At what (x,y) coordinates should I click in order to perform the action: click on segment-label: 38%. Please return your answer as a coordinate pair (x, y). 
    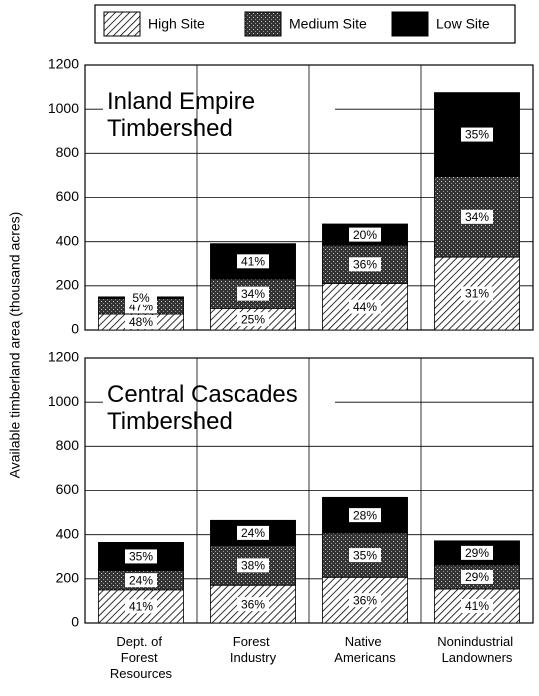
    Looking at the image, I should click on (253, 566).